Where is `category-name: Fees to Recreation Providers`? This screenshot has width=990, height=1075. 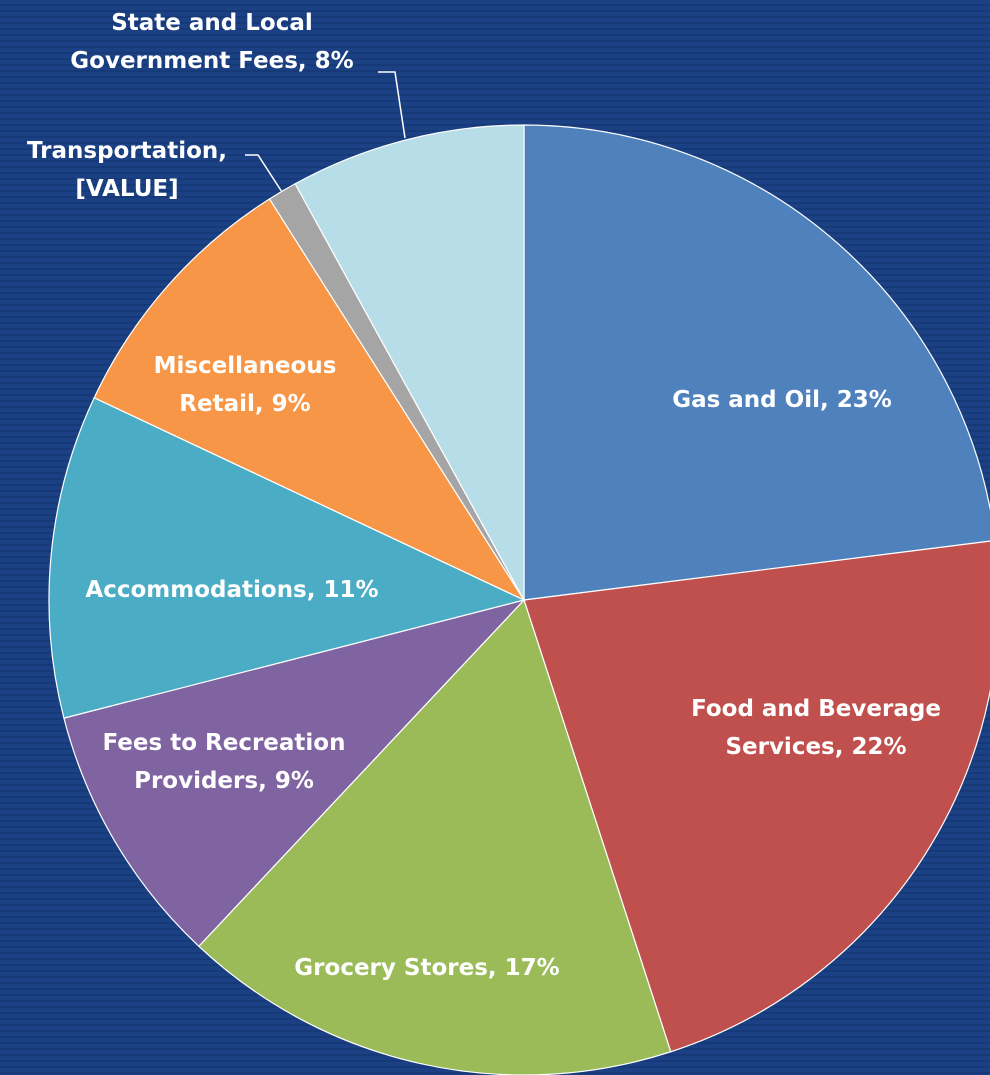
category-name: Fees to Recreation Providers is located at coordinates (224, 762).